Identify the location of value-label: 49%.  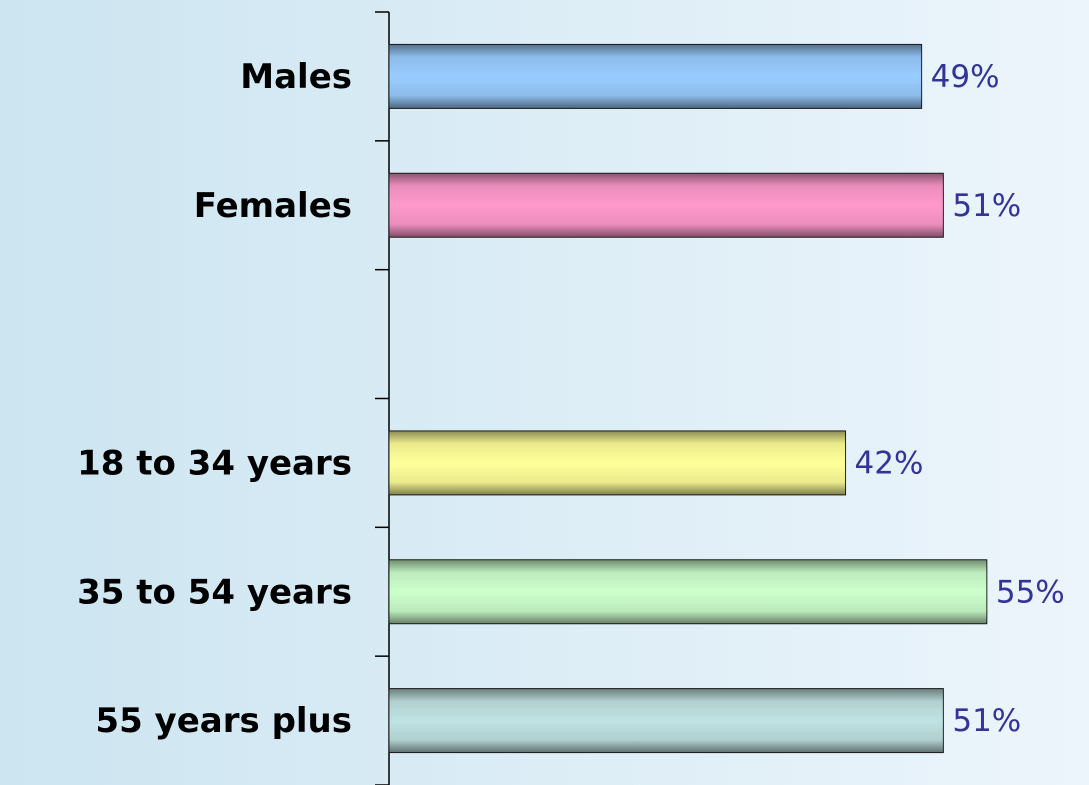
(965, 77).